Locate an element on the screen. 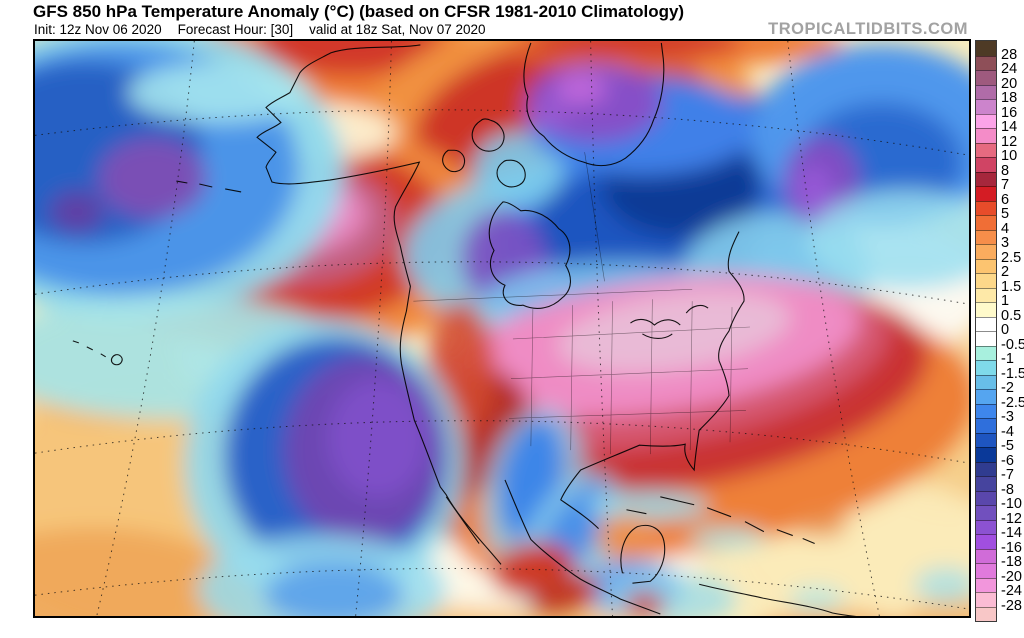  colorbar-label: -4 is located at coordinates (1007, 431).